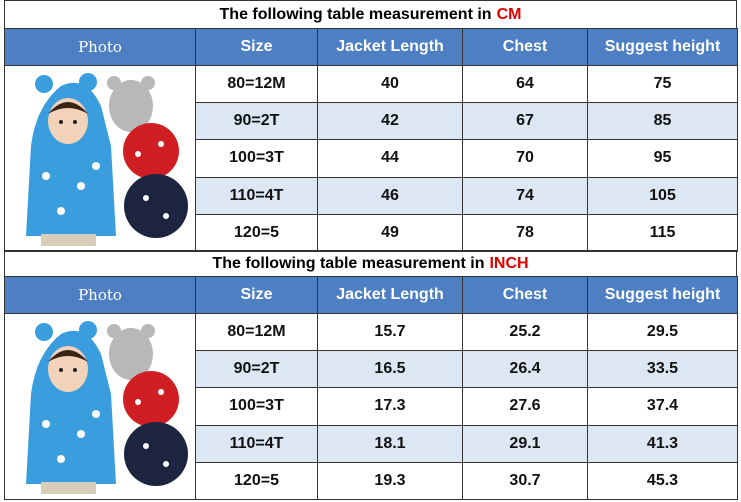 This screenshot has height=502, width=741. Describe the element at coordinates (525, 121) in the screenshot. I see `value-cell: 67` at that location.